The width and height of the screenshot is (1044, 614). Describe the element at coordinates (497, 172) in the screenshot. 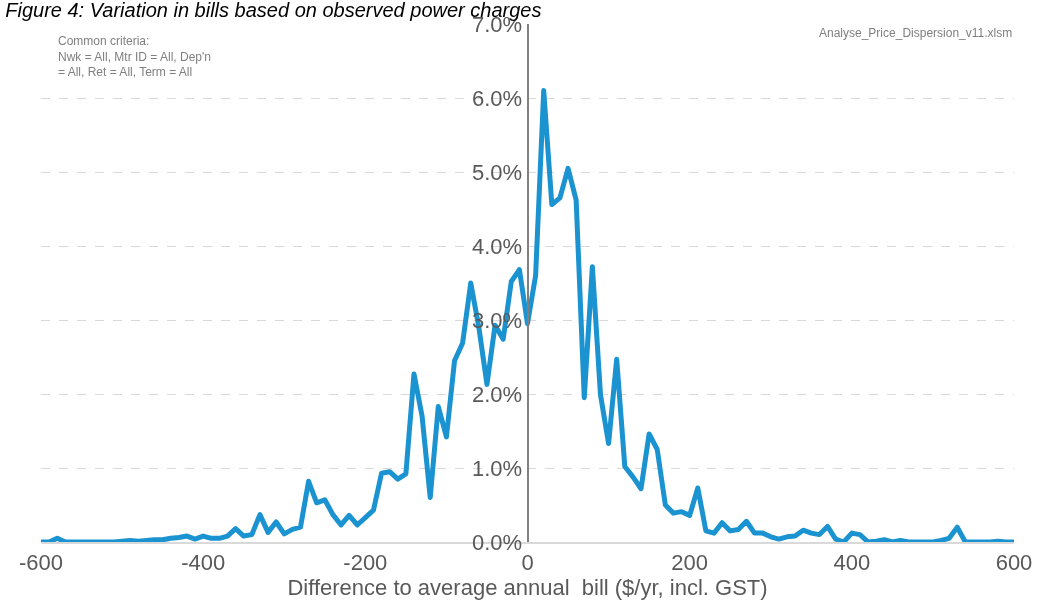

I see `y-tick-label: 5.0%` at that location.